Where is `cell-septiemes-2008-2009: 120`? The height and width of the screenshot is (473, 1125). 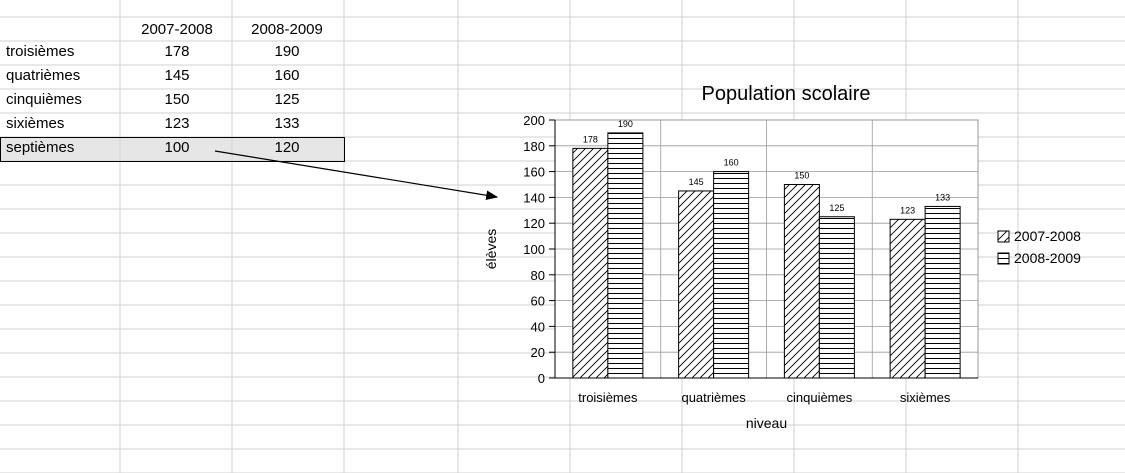 cell-septiemes-2008-2009: 120 is located at coordinates (287, 147).